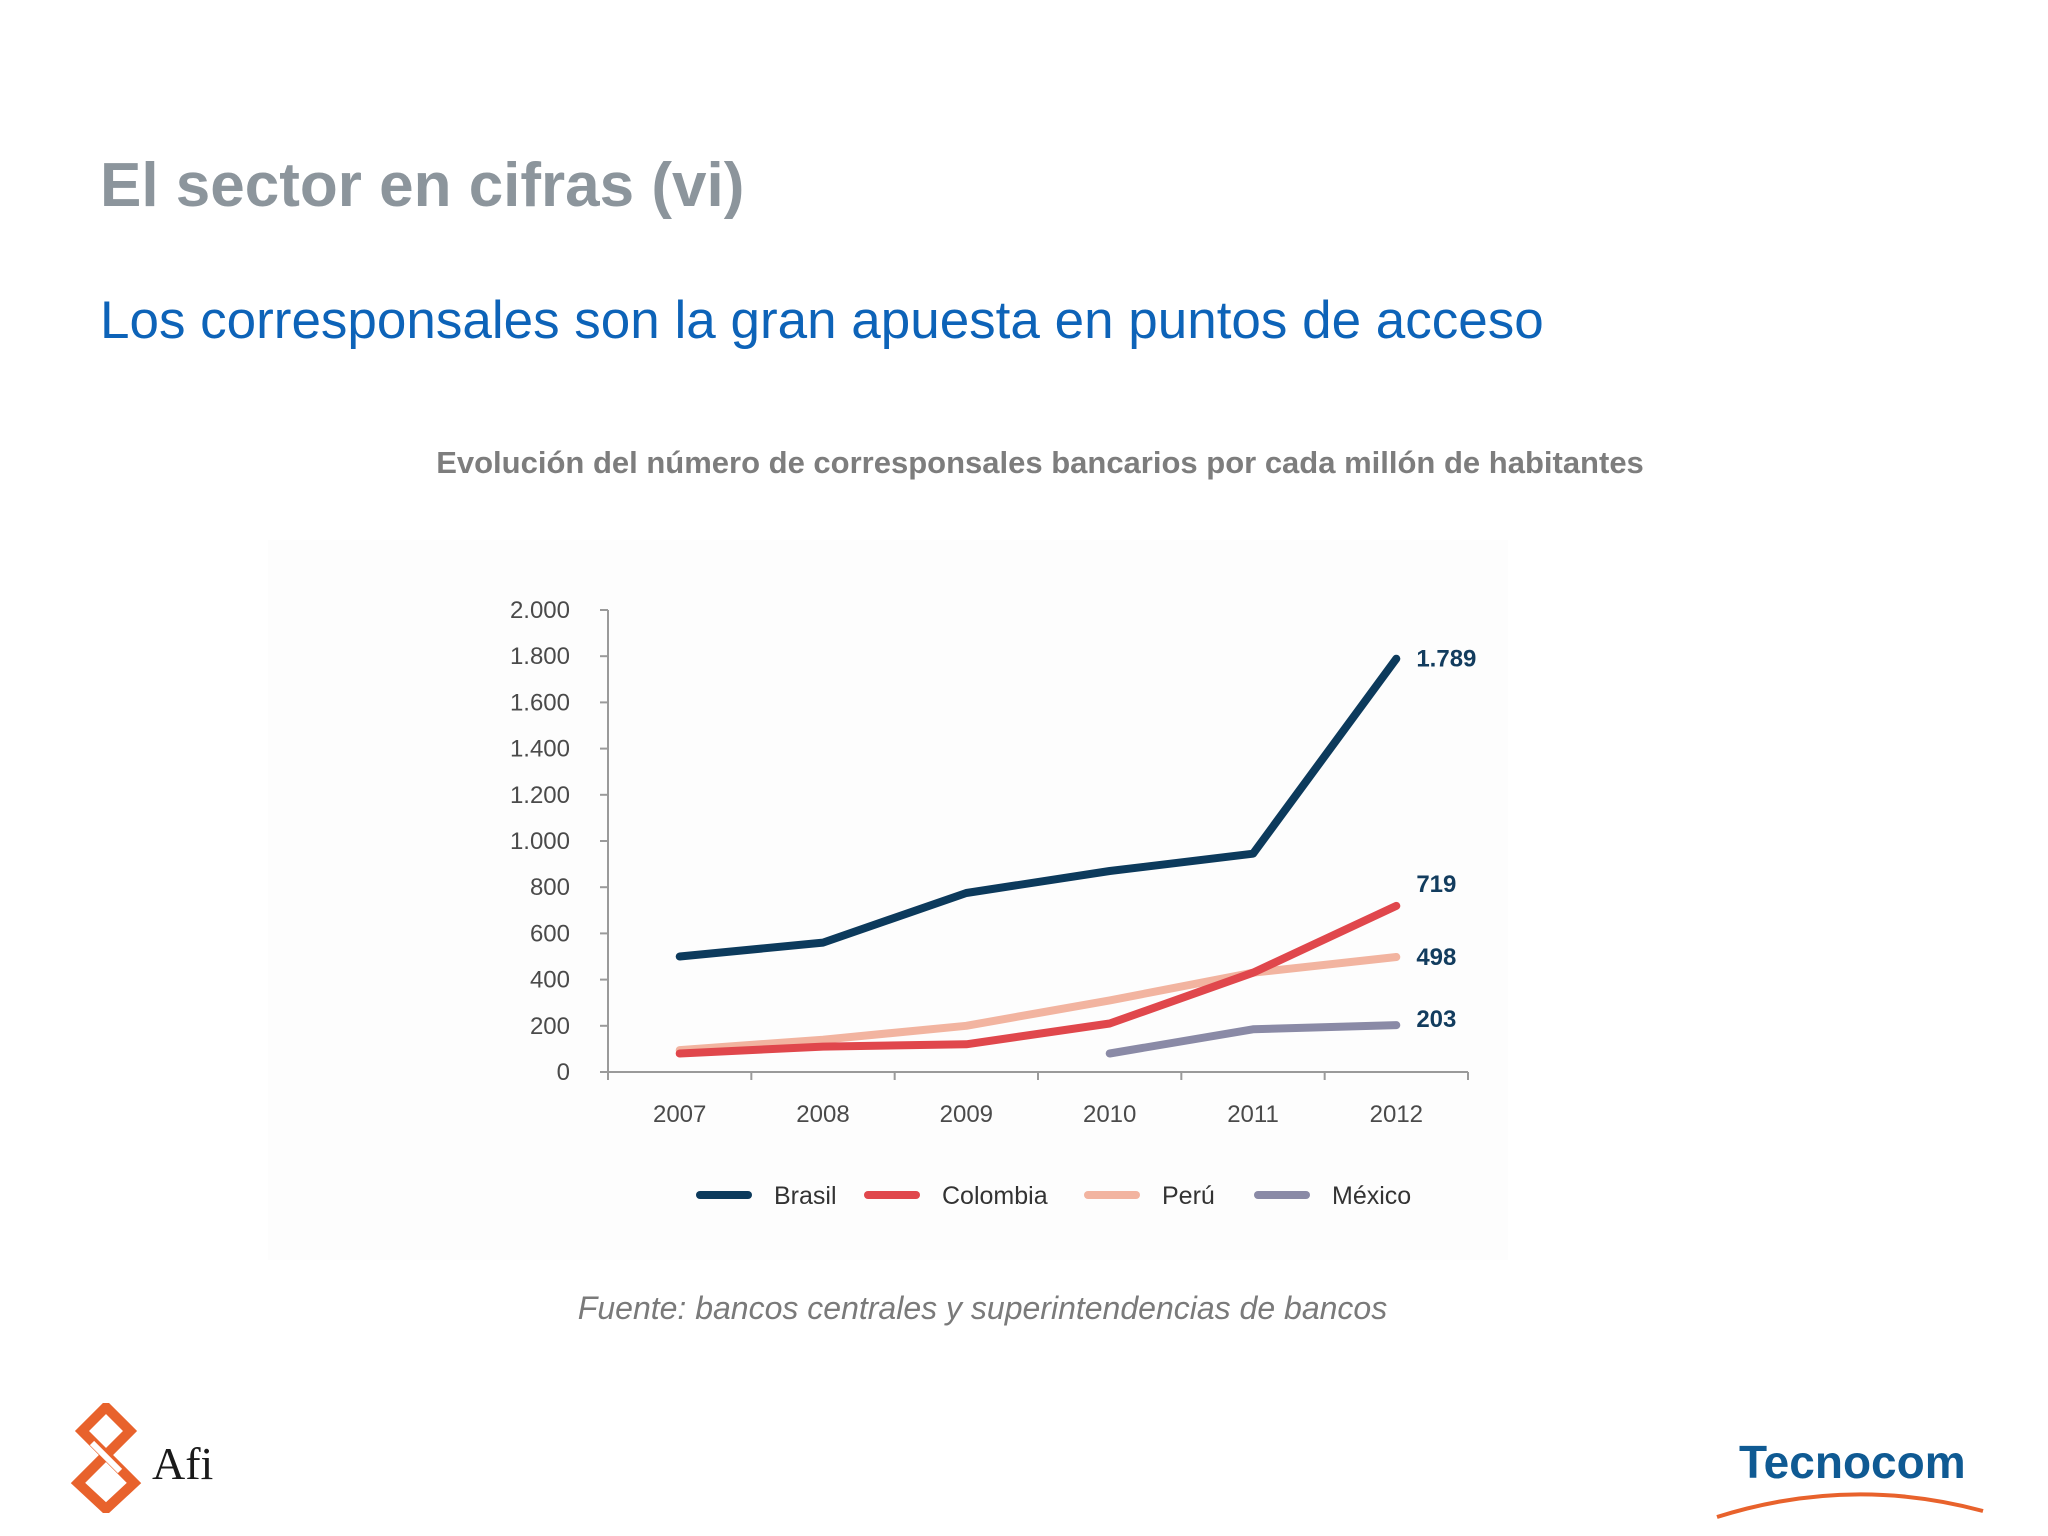 This screenshot has width=2048, height=1536. I want to click on data-label-perú: 498, so click(1436, 957).